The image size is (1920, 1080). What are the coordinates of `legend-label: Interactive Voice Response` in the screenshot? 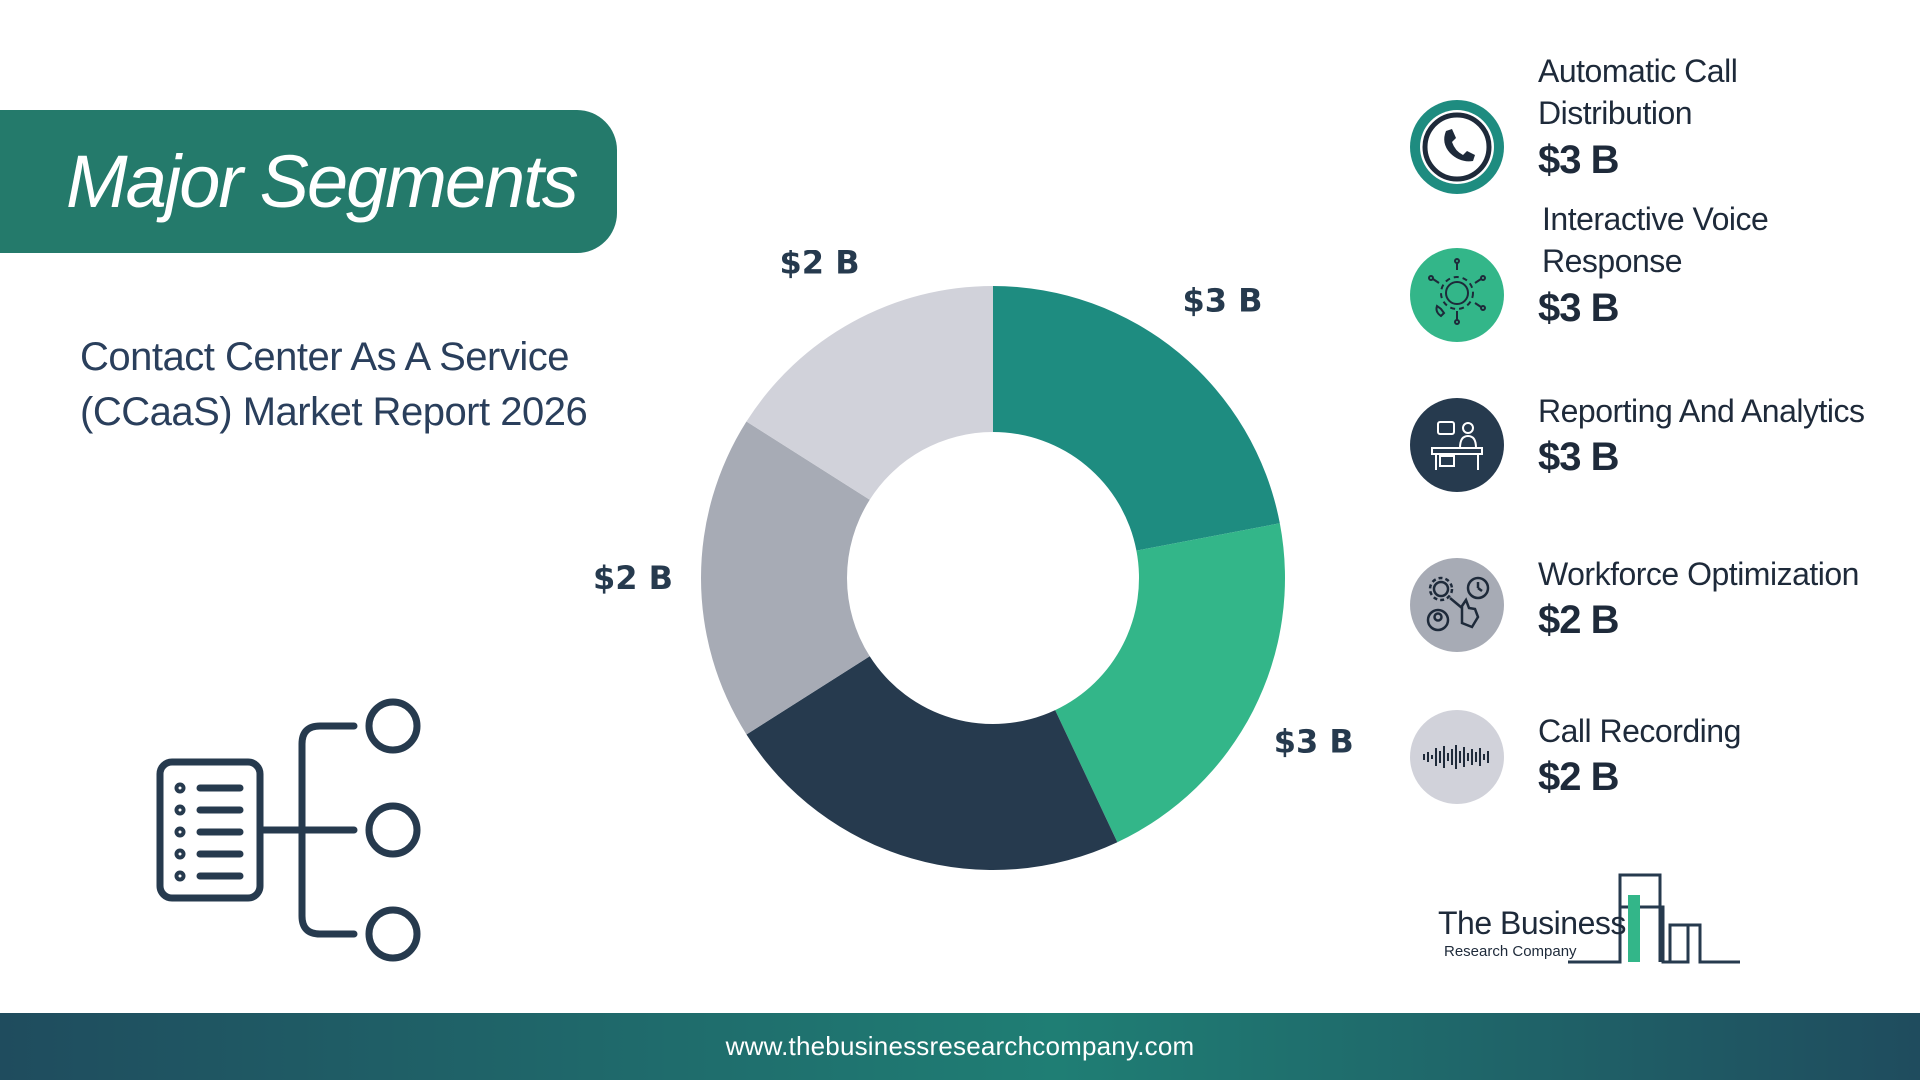 It's located at (1655, 240).